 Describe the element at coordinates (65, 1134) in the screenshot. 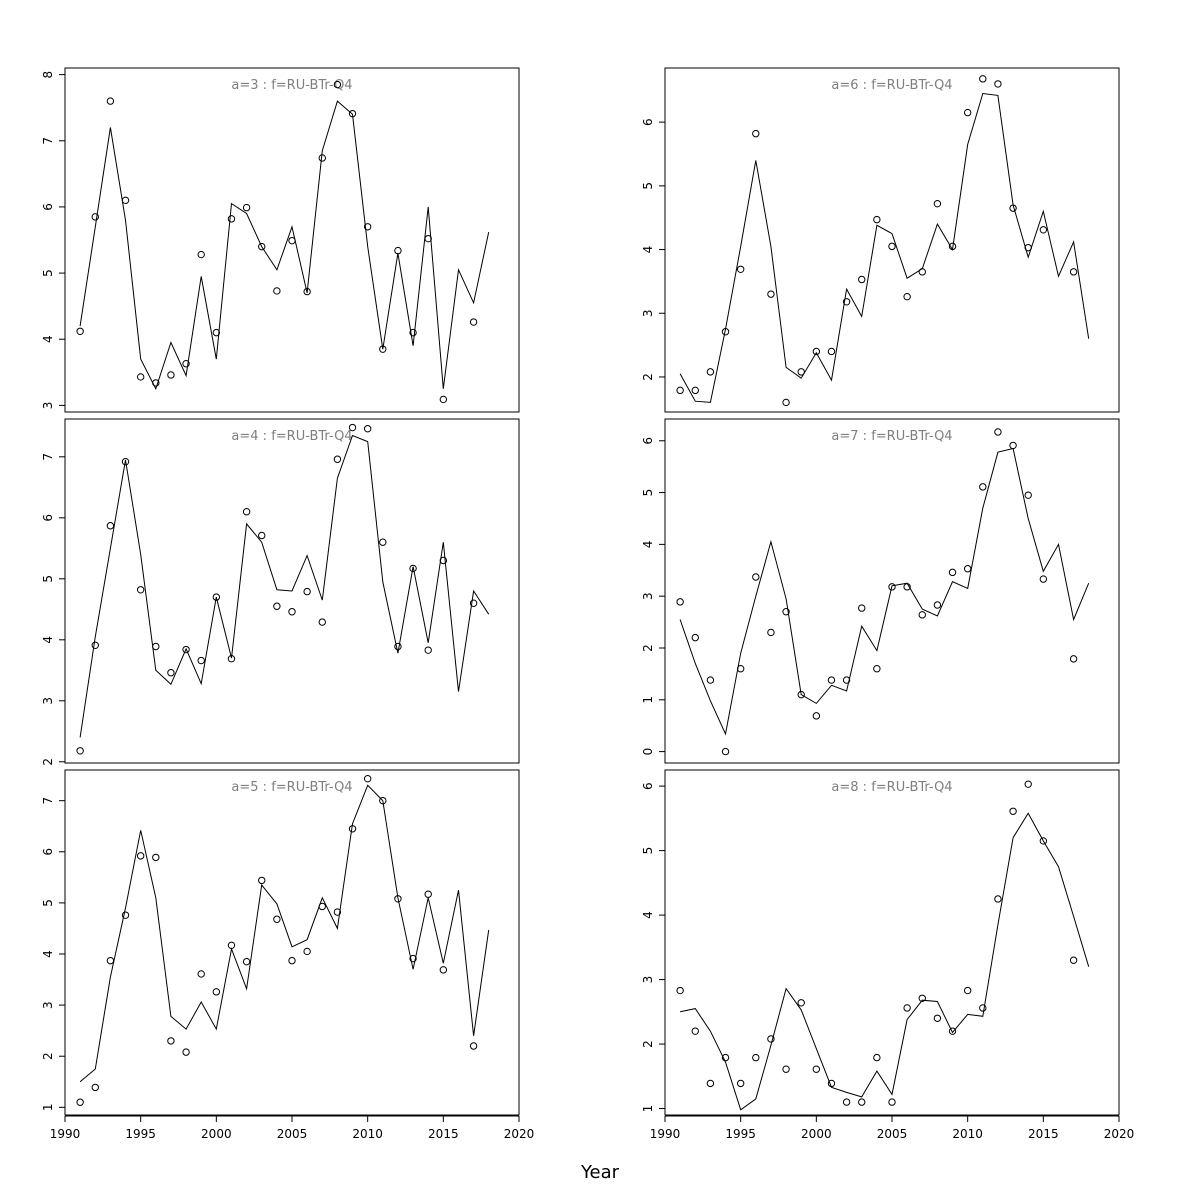

I see `x-tick-label: 1990` at that location.